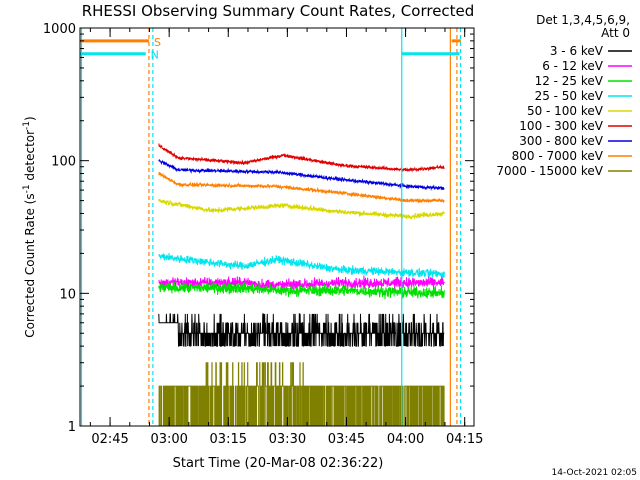  What do you see at coordinates (228, 439) in the screenshot?
I see `x-tick-label: 03:15` at bounding box center [228, 439].